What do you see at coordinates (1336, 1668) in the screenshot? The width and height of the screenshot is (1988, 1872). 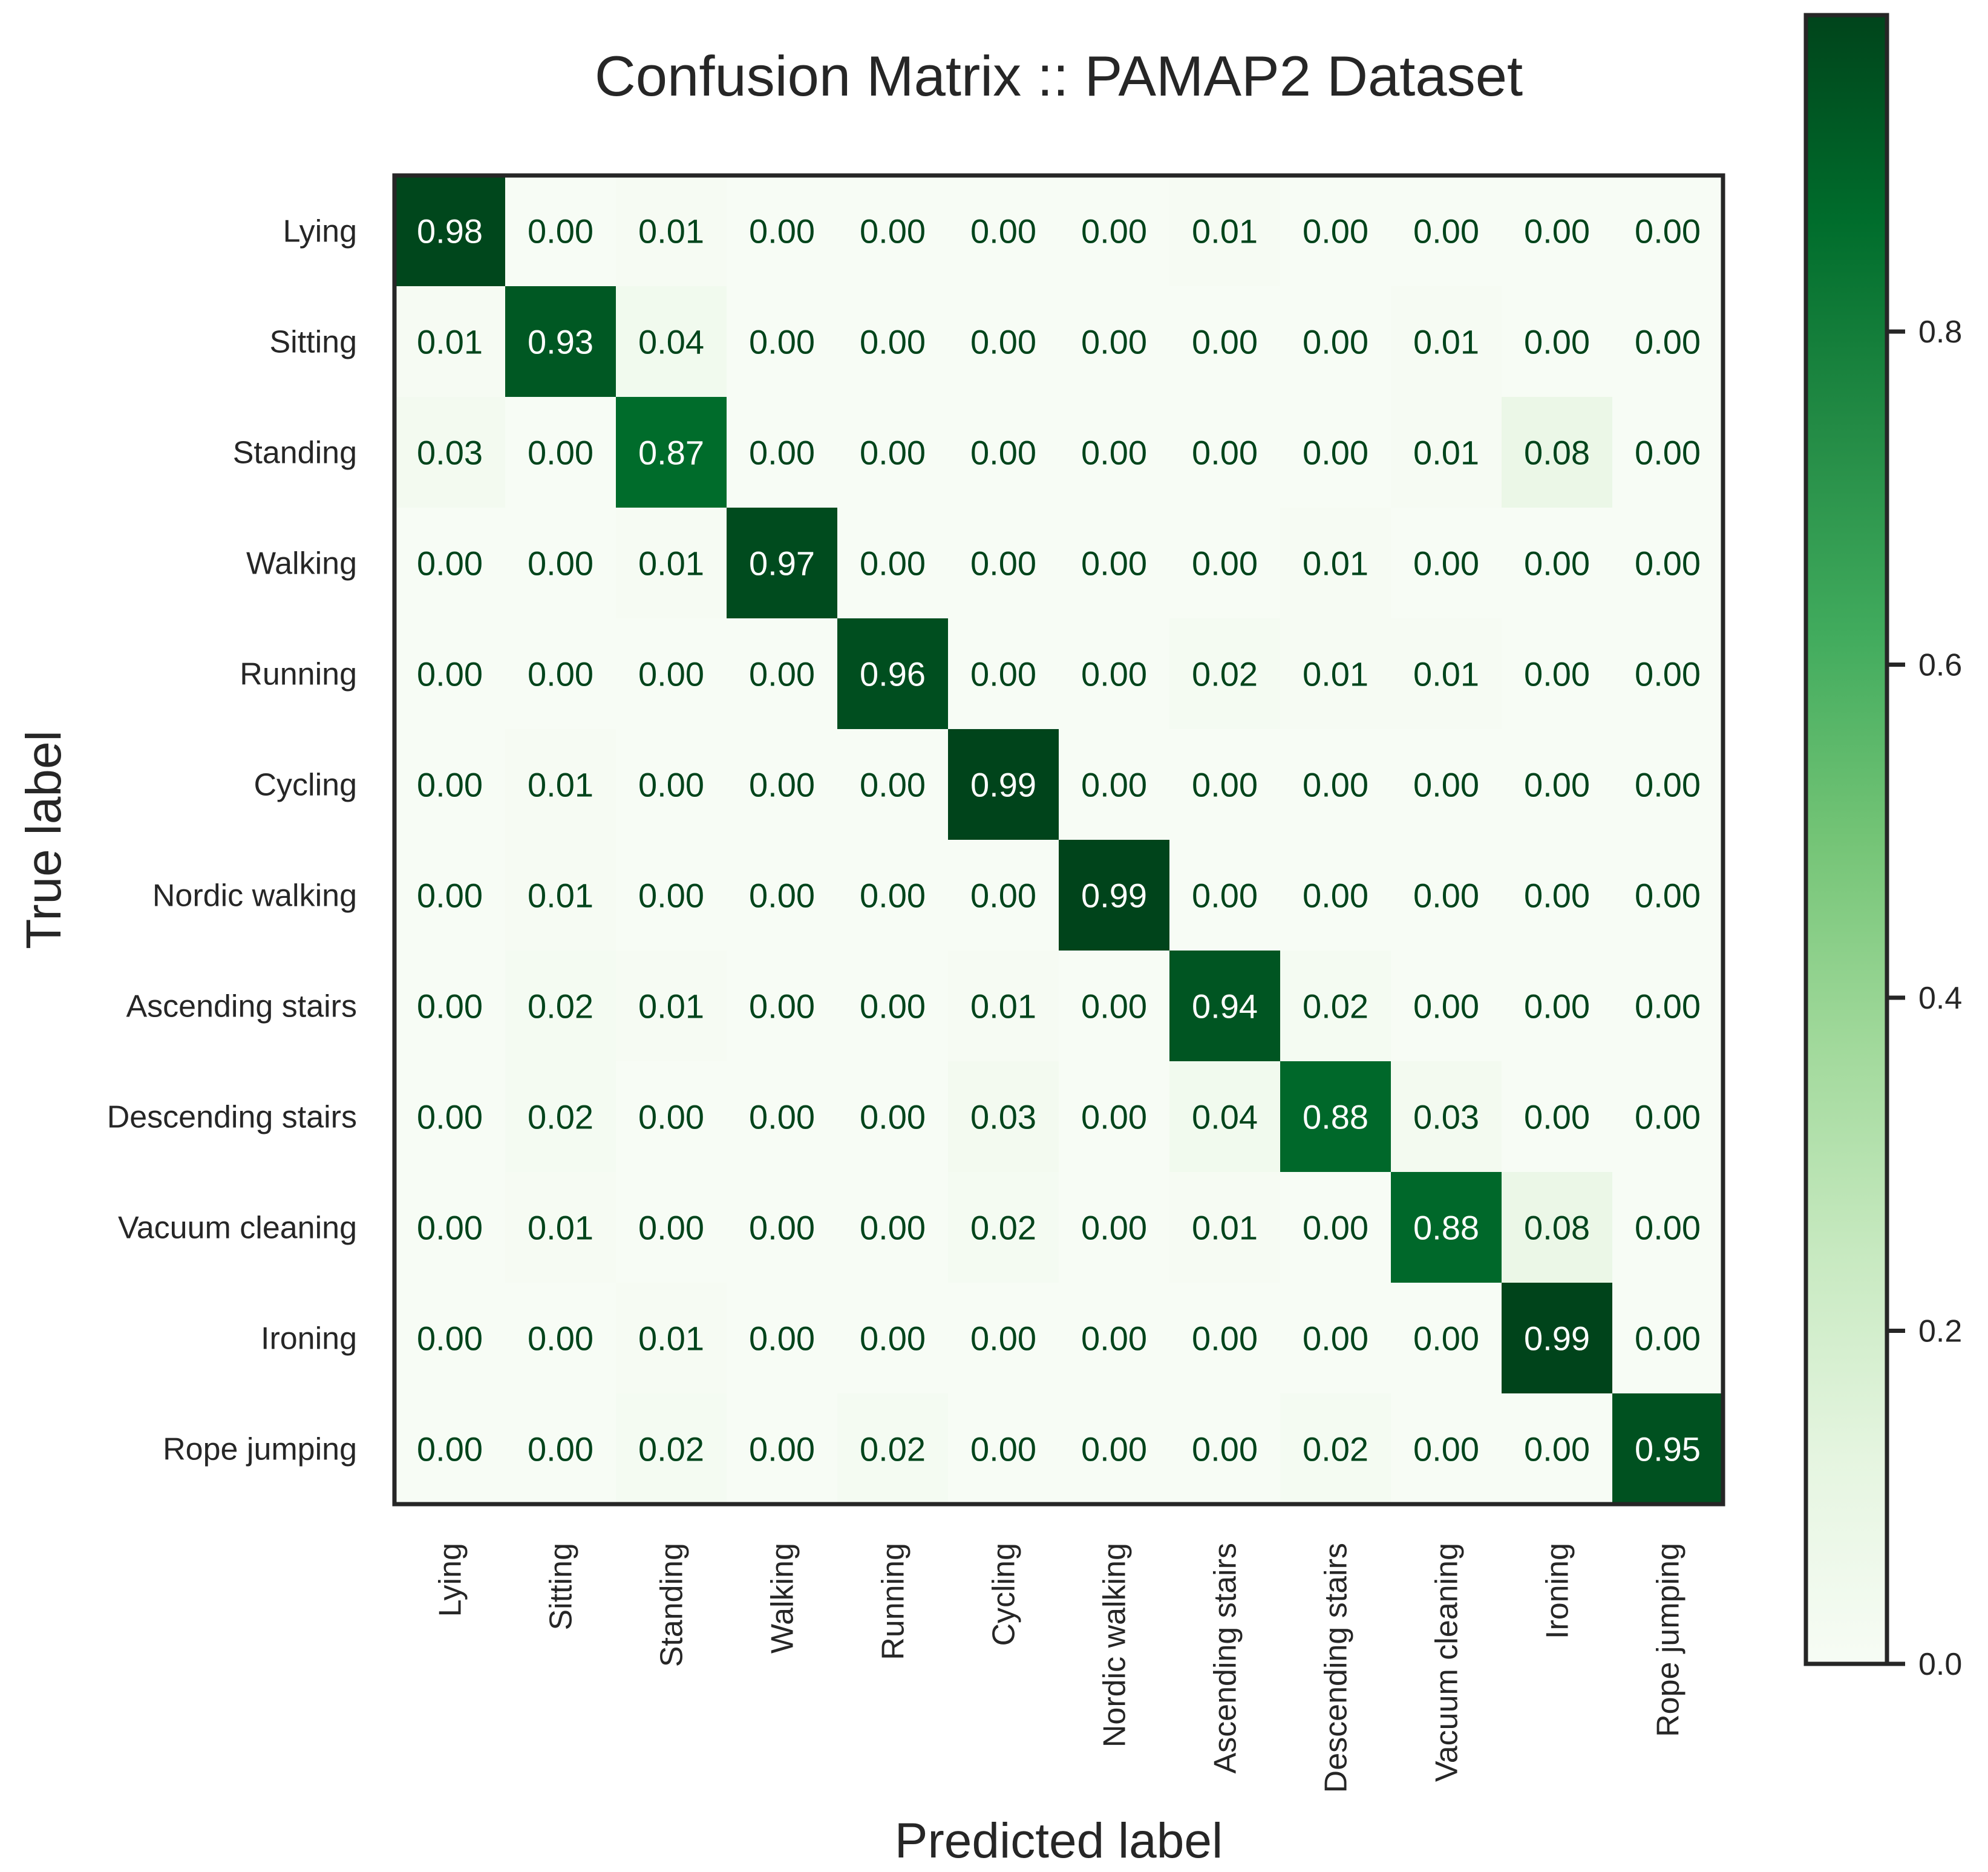 I see `x-tick-label: Descending stairs` at bounding box center [1336, 1668].